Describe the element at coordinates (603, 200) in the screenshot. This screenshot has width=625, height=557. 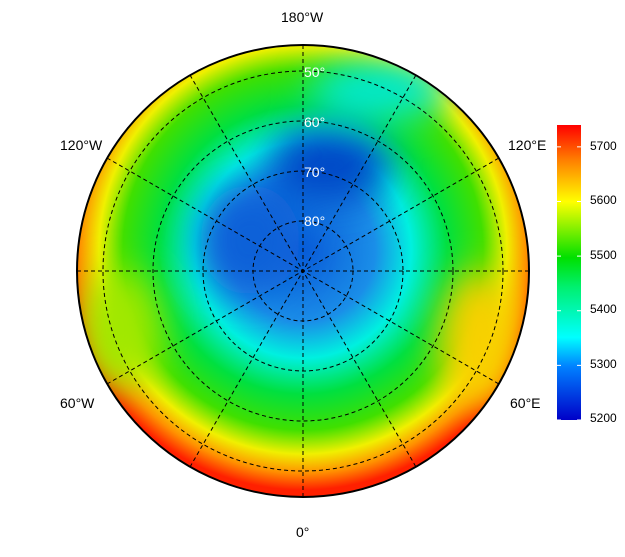
I see `colorbar-label-5600: 5600` at that location.